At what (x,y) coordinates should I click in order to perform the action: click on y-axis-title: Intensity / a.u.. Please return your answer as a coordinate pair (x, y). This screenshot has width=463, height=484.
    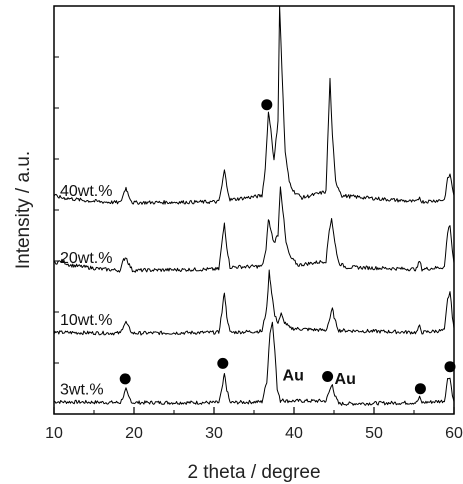
    Looking at the image, I should click on (23, 210).